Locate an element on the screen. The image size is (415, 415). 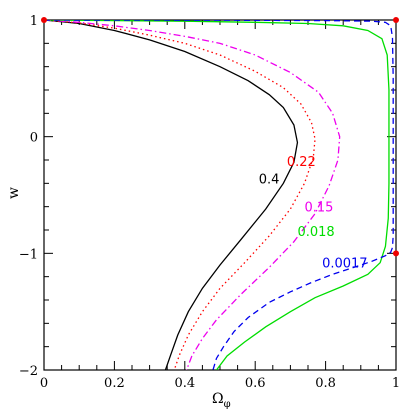
series-label: 0.22 is located at coordinates (301, 162).